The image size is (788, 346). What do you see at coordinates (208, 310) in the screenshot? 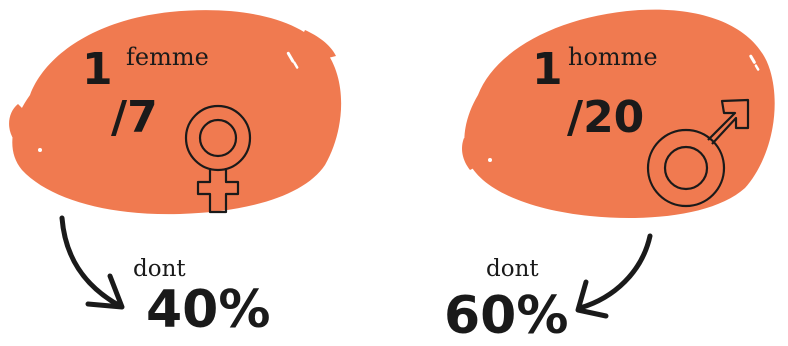
I see `left-percent: 40%` at bounding box center [208, 310].